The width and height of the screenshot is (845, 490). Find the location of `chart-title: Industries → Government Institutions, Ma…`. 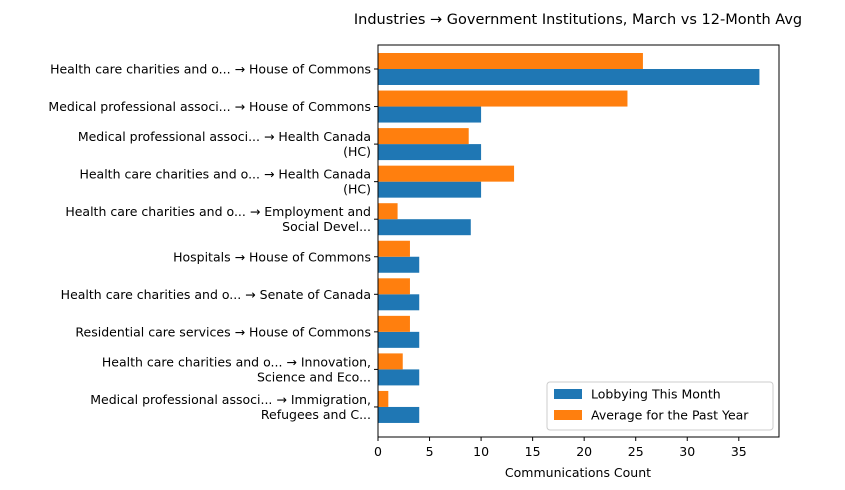

chart-title: Industries → Government Institutions, Ma… is located at coordinates (578, 20).